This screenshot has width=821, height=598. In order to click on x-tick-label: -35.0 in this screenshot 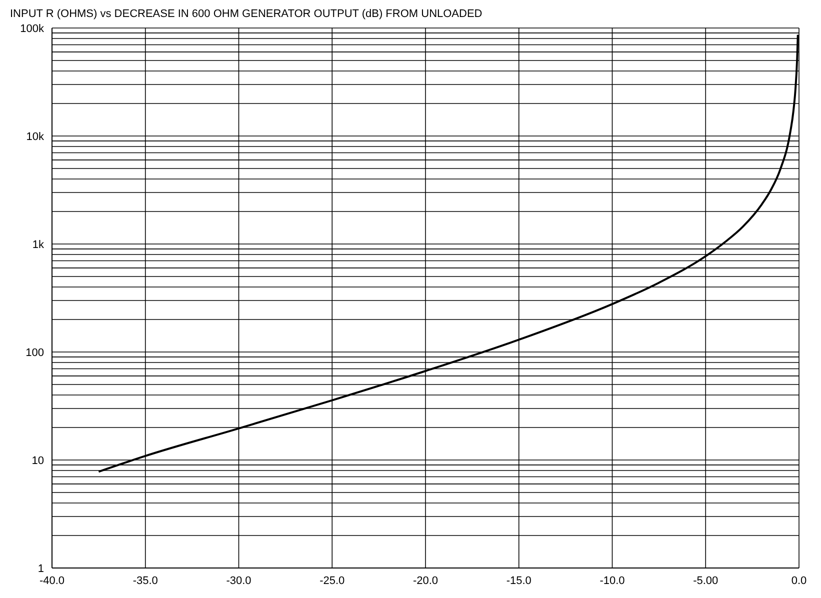, I will do `click(145, 580)`.